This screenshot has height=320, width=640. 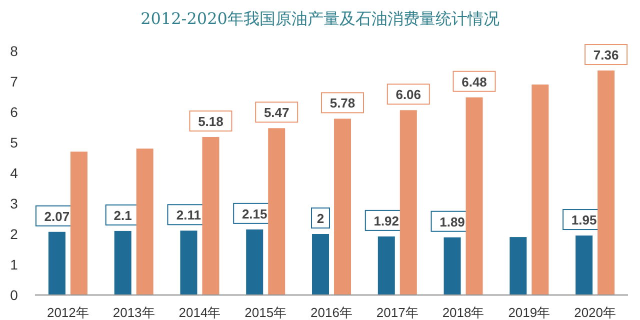 I want to click on y-tick-label: 6, so click(x=14, y=112).